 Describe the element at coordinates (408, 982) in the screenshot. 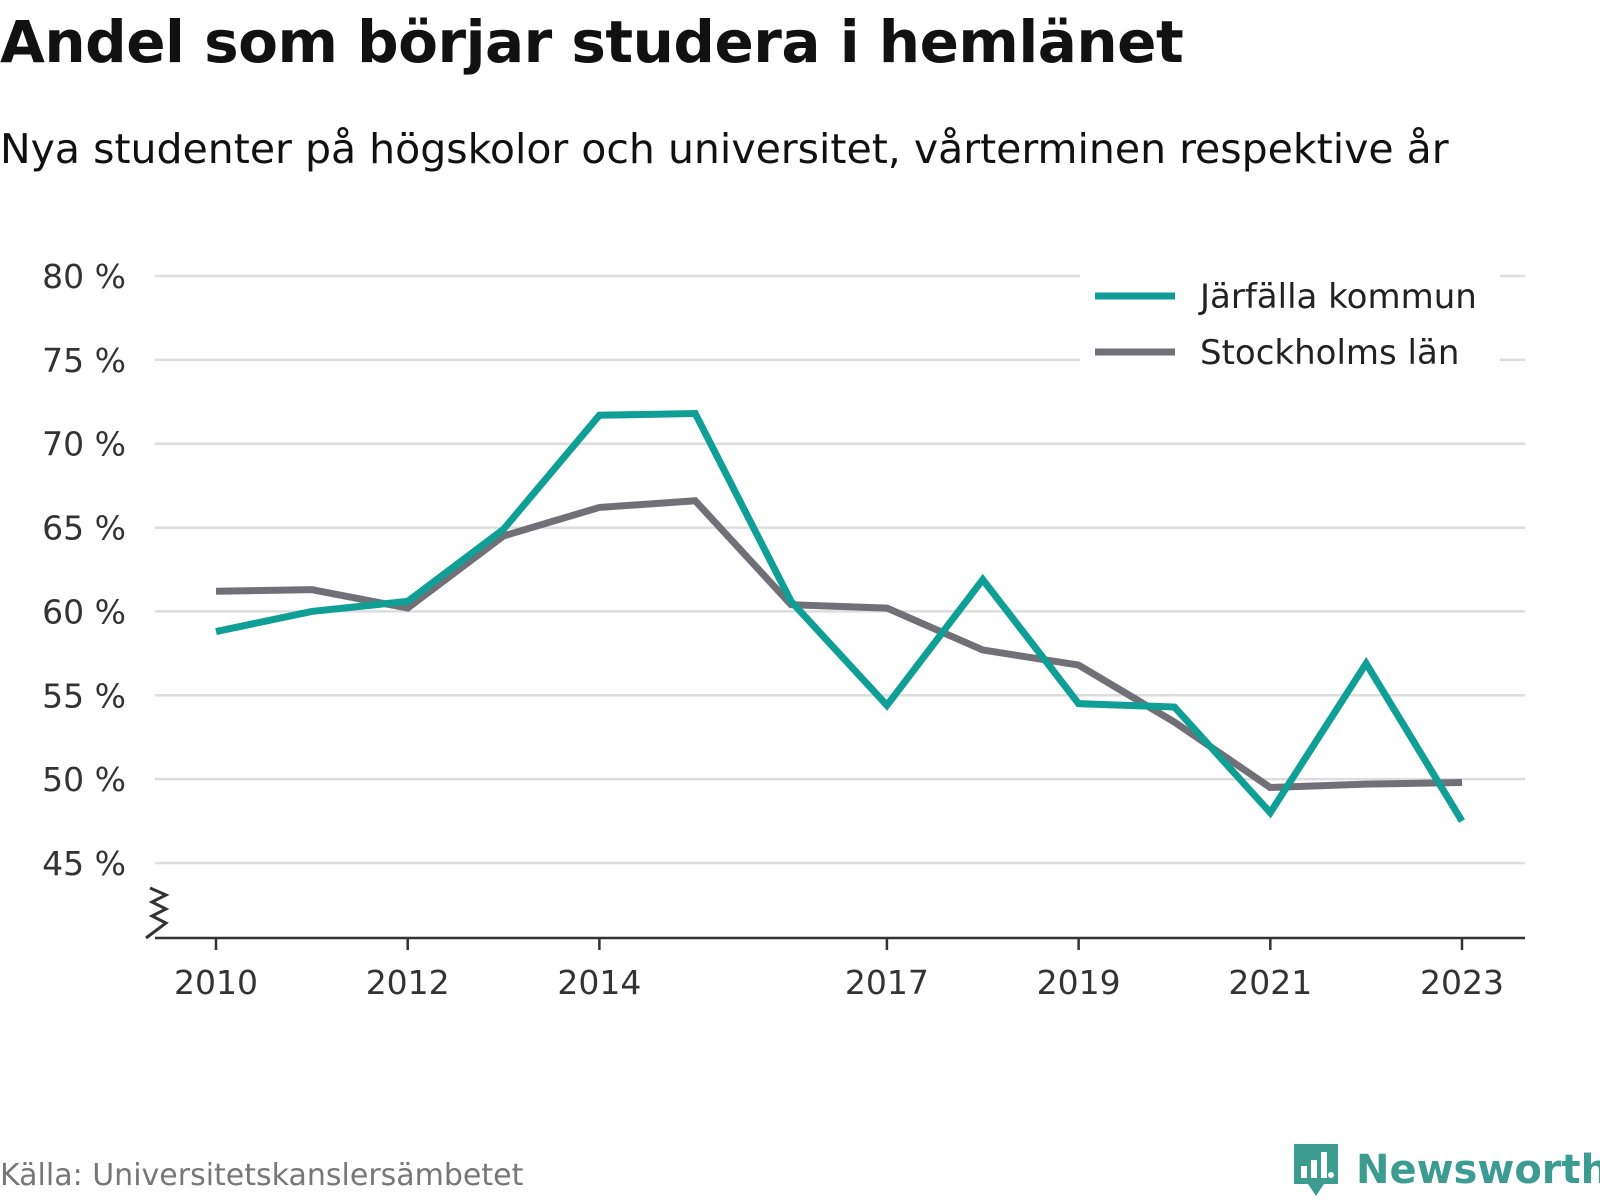

I see `x-tick-label: 2012` at that location.